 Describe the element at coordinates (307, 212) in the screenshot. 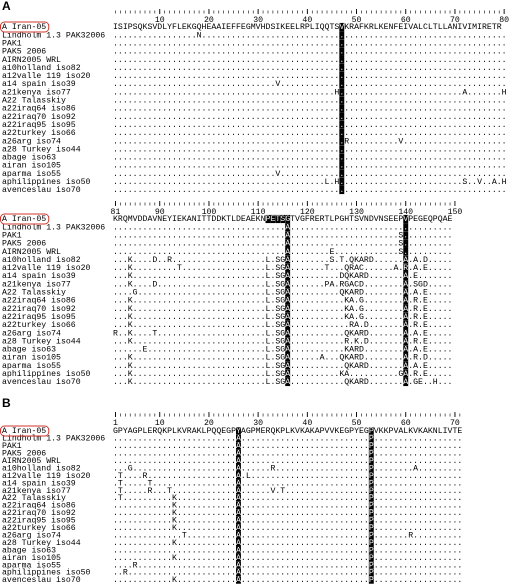

I see `ruler-number: 120` at that location.